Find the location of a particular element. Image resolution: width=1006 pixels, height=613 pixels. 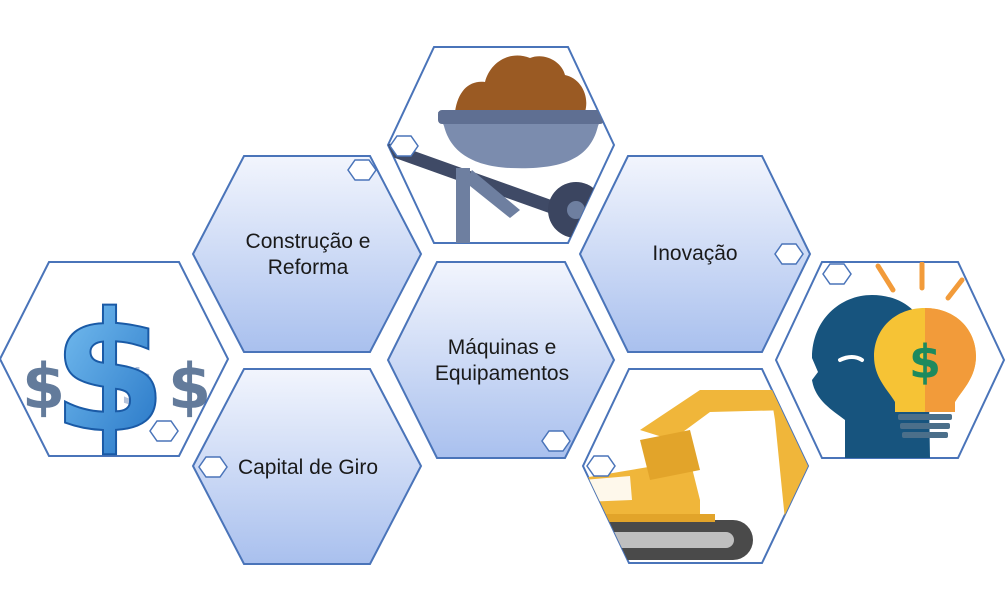

label-maquinas-line1: Máquinas e is located at coordinates (502, 347).